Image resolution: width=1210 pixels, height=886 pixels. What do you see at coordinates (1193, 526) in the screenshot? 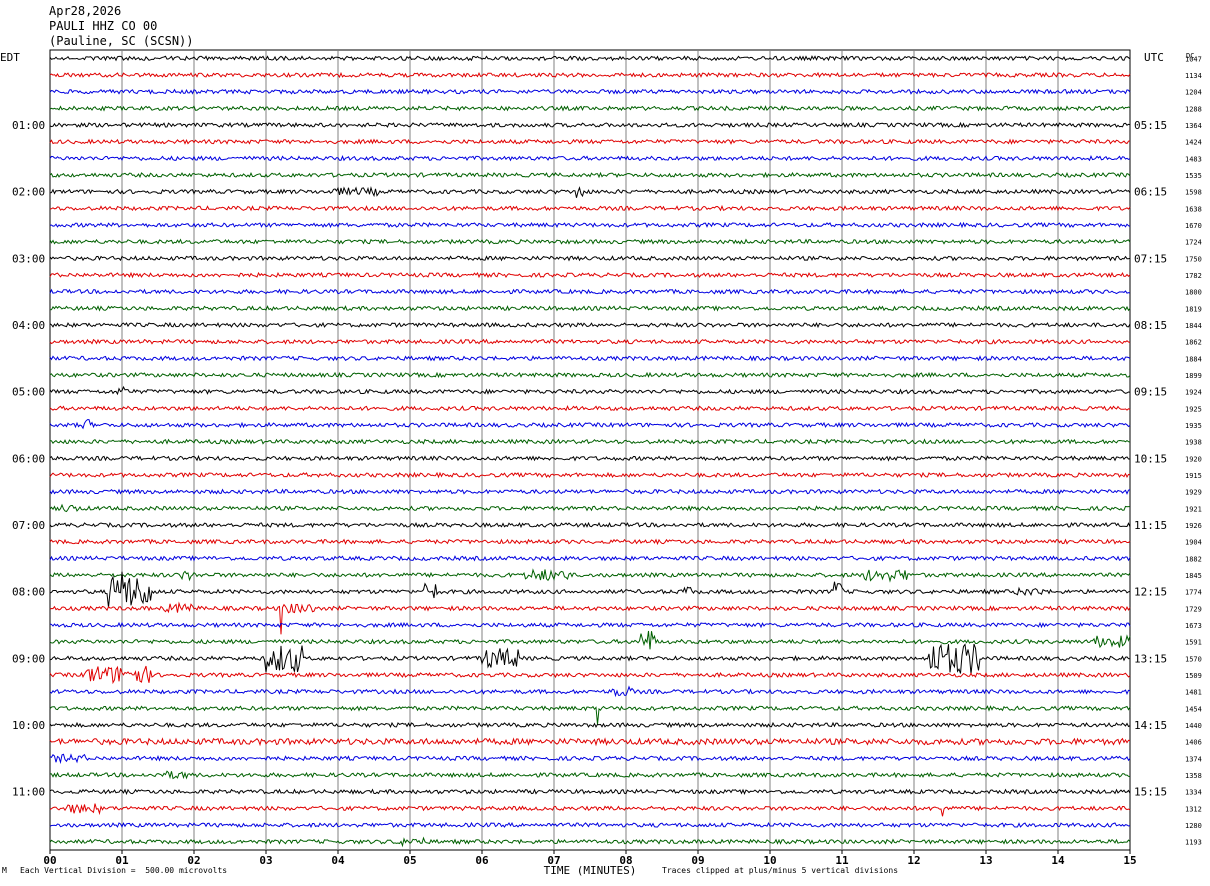
I see `dc-offset-label: 1926` at bounding box center [1193, 526].